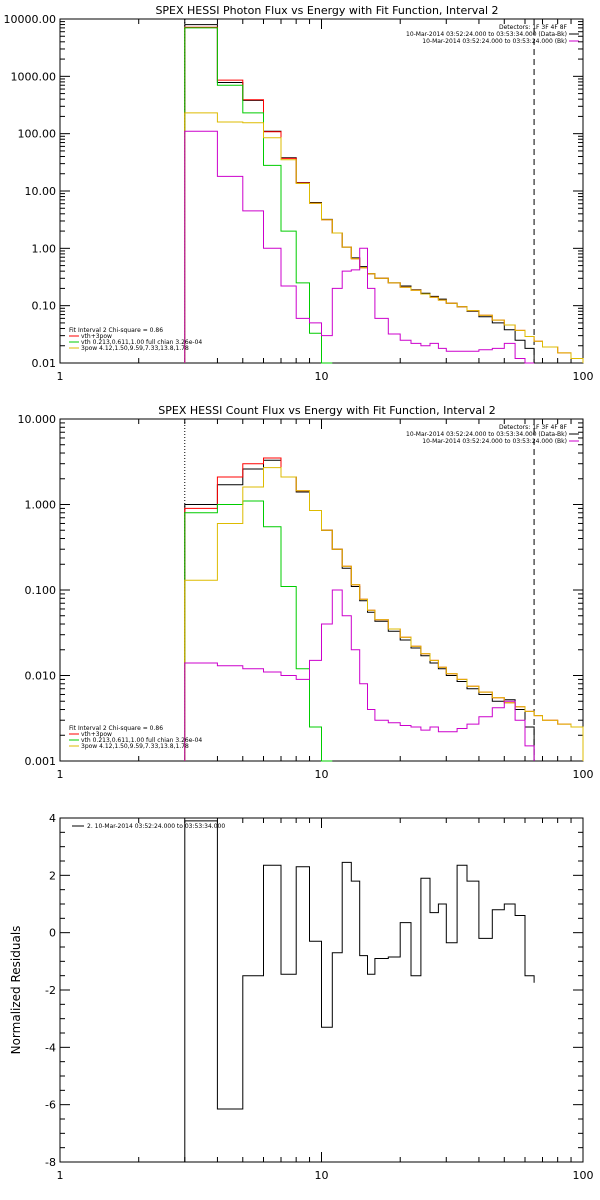  I want to click on y-tick-label: 0.001, so click(41, 761).